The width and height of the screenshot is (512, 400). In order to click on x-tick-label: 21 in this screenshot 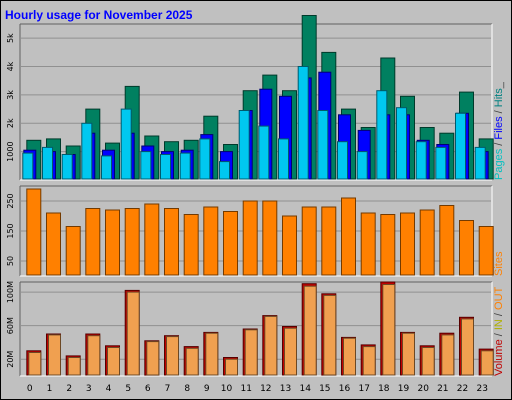, I will do `click(442, 389)`.